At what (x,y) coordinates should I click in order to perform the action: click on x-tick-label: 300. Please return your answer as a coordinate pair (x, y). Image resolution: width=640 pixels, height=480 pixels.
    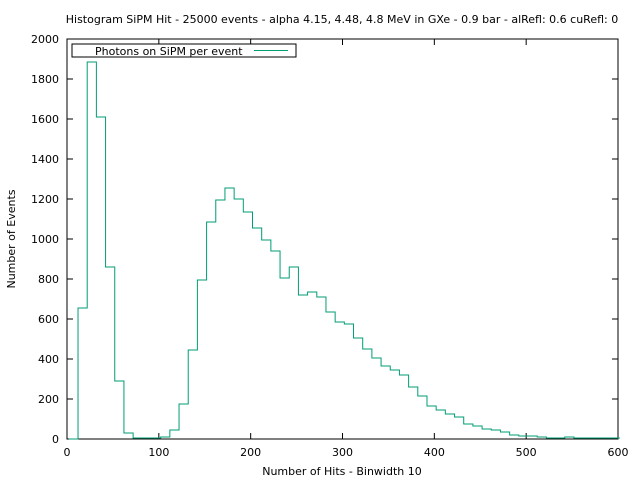
    Looking at the image, I should click on (342, 452).